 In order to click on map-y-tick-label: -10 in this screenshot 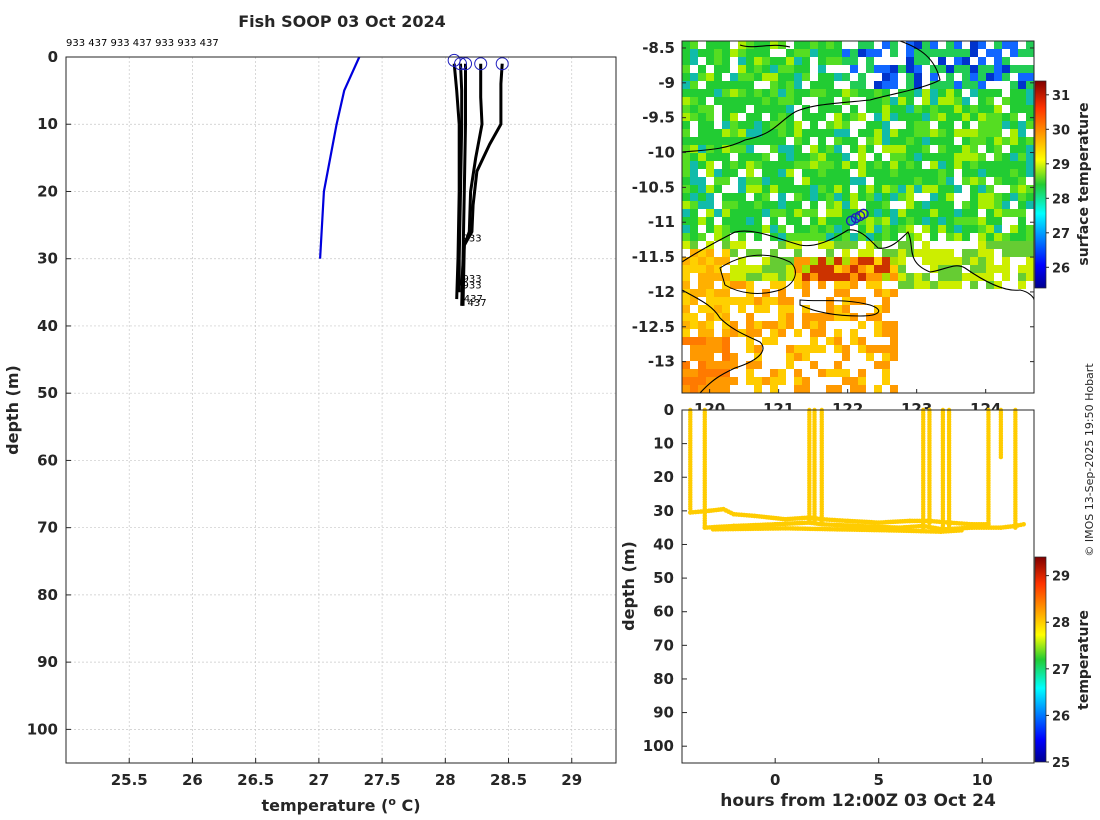, I will do `click(661, 153)`.